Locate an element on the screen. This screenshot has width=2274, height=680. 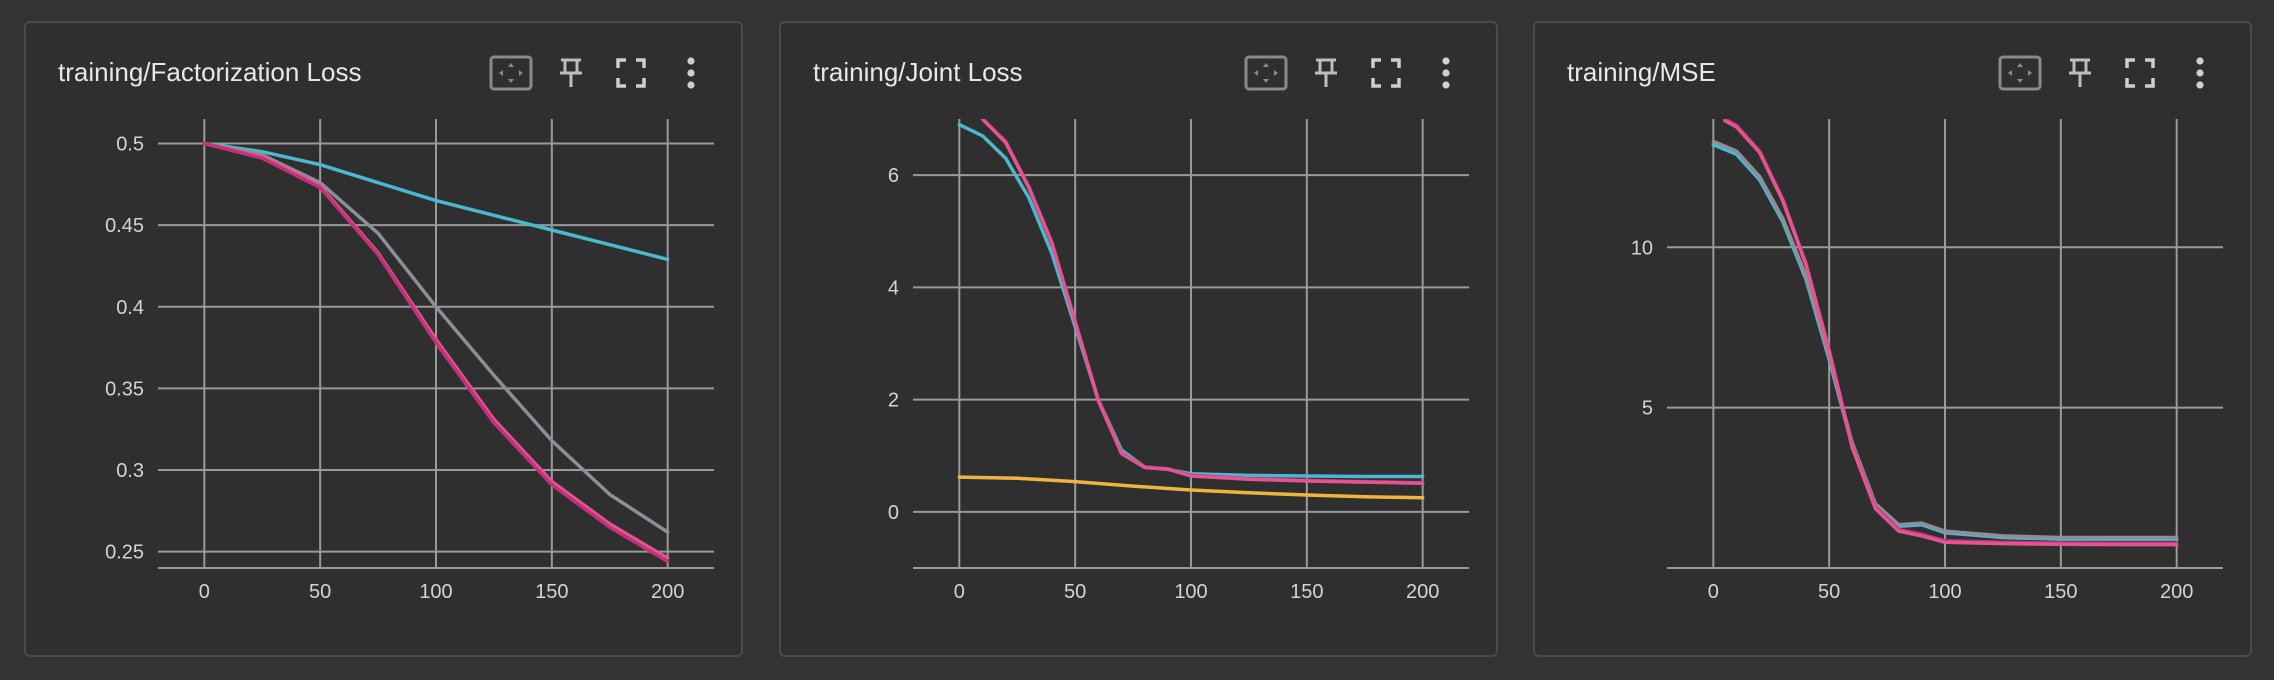
y-tick-label: 0.5 is located at coordinates (130, 144).